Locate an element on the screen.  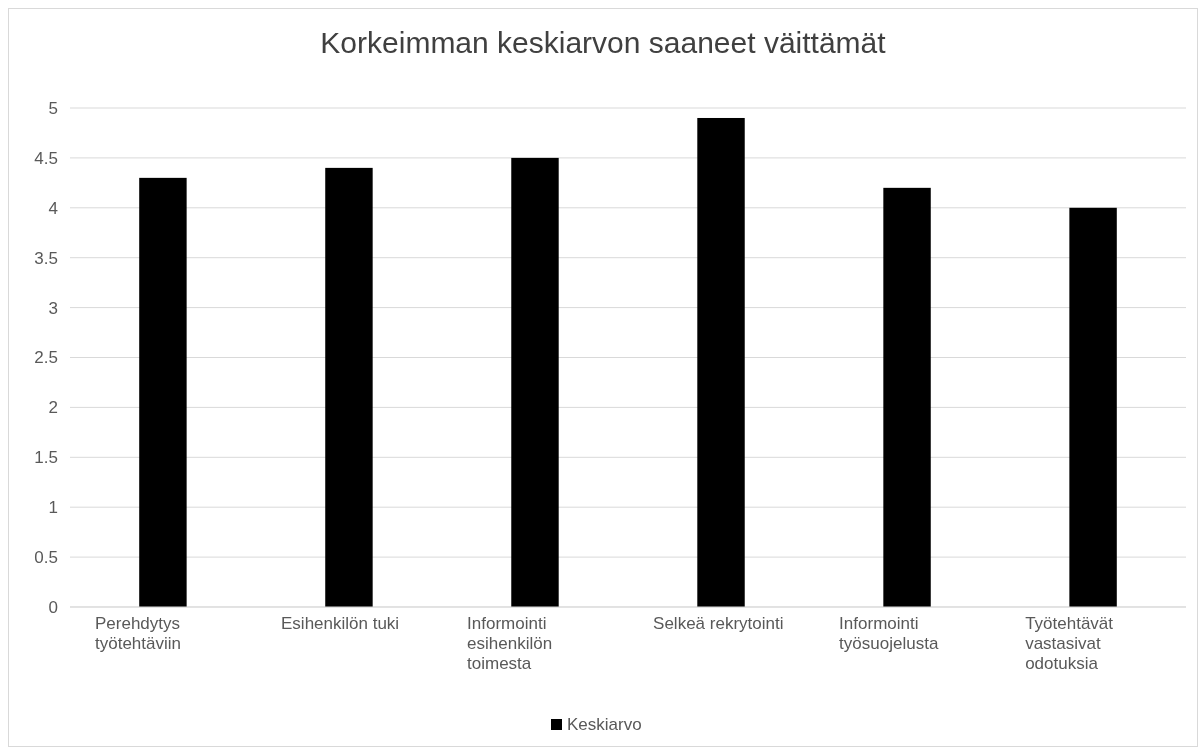
x-tick-label: Informointi esihenkilön toimesta is located at coordinates (510, 643).